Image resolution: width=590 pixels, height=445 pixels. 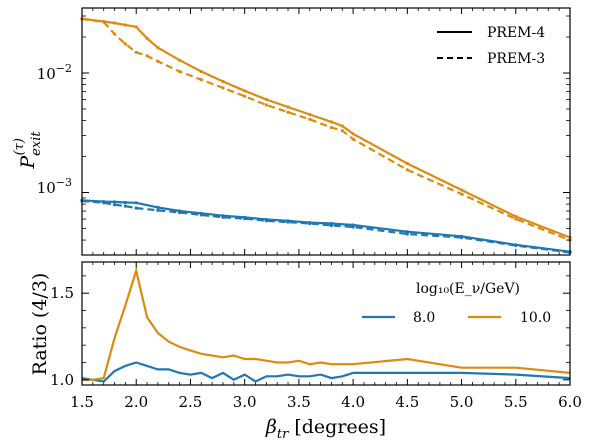 What do you see at coordinates (40, 324) in the screenshot?
I see `bottom-y-axis-label: Ratio (4/3)` at bounding box center [40, 324].